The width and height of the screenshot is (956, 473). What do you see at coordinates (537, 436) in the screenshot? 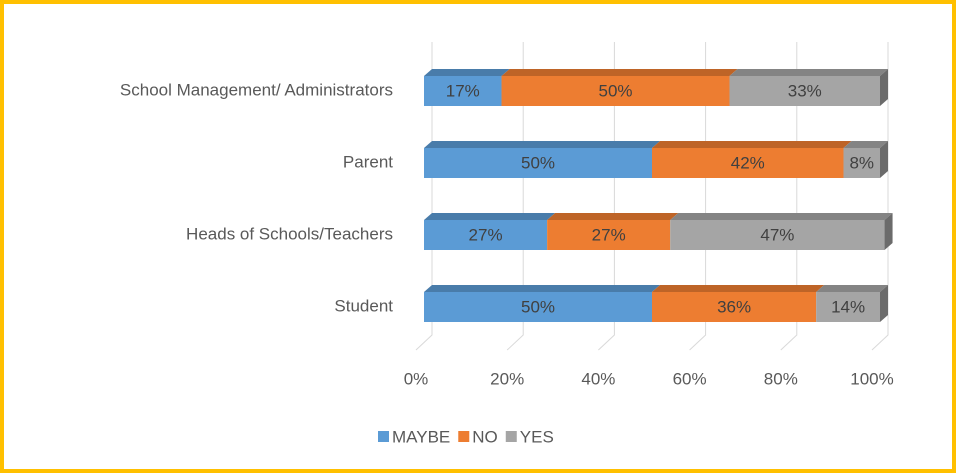
I see `legend-label: YES` at bounding box center [537, 436].